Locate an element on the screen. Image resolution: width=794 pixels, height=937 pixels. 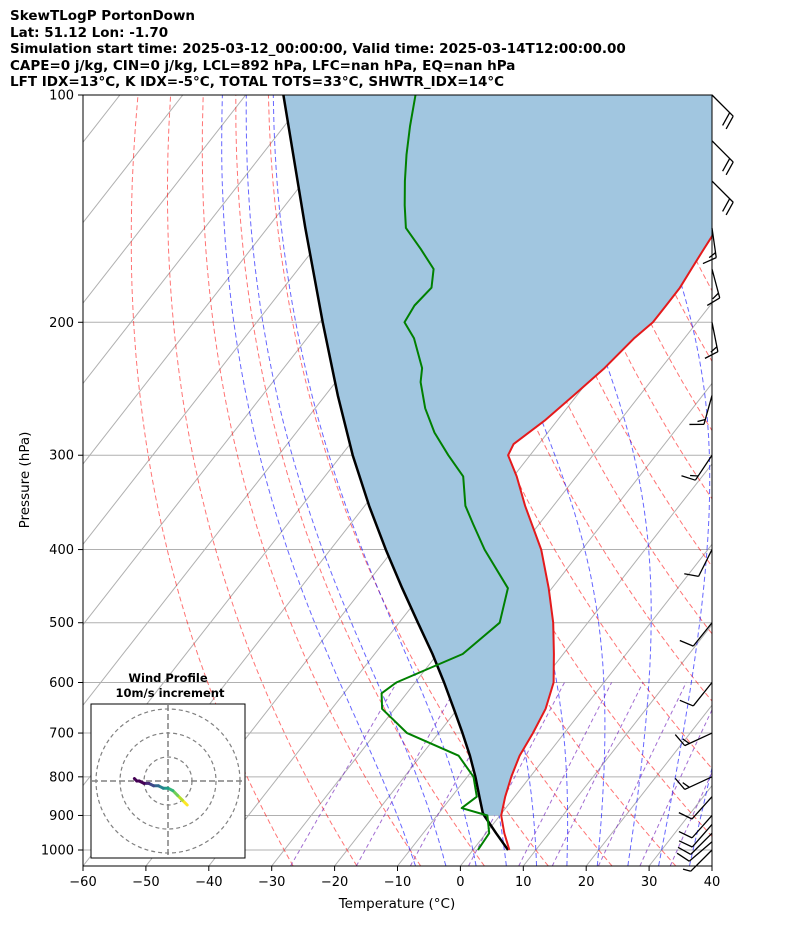
x-tick-label: 0 is located at coordinates (460, 882).